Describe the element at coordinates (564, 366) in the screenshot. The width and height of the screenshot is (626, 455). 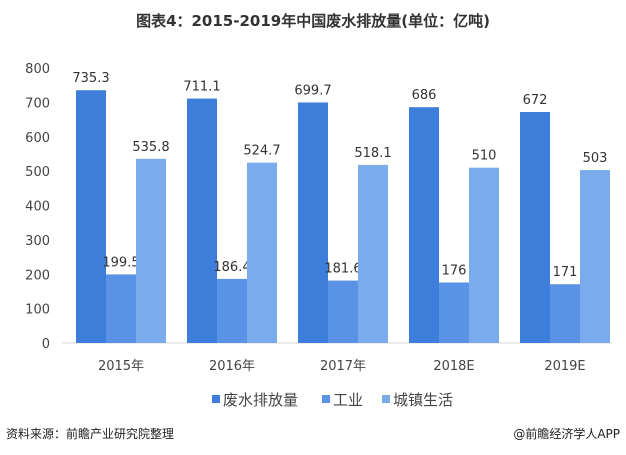
I see `x-tick-label: 2019E` at that location.